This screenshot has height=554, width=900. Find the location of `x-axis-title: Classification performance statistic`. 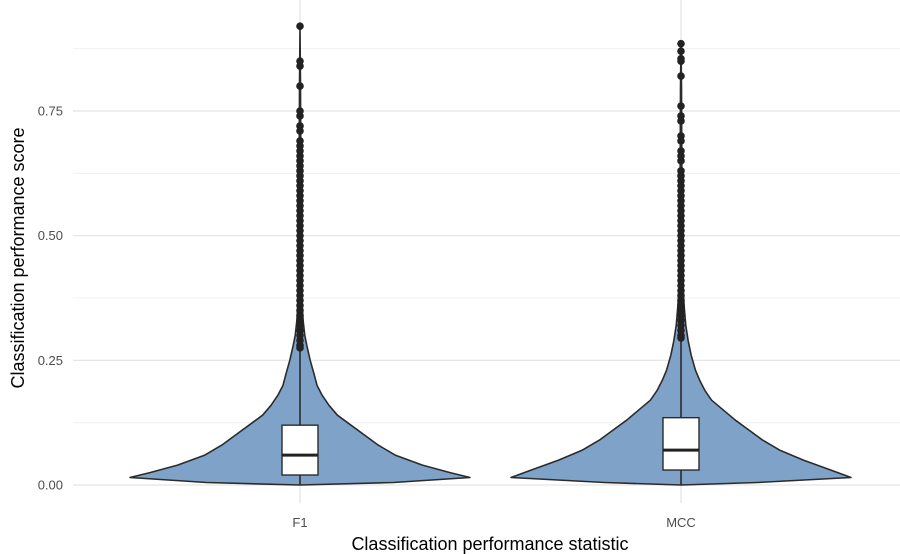

x-axis-title: Classification performance statistic is located at coordinates (489, 544).